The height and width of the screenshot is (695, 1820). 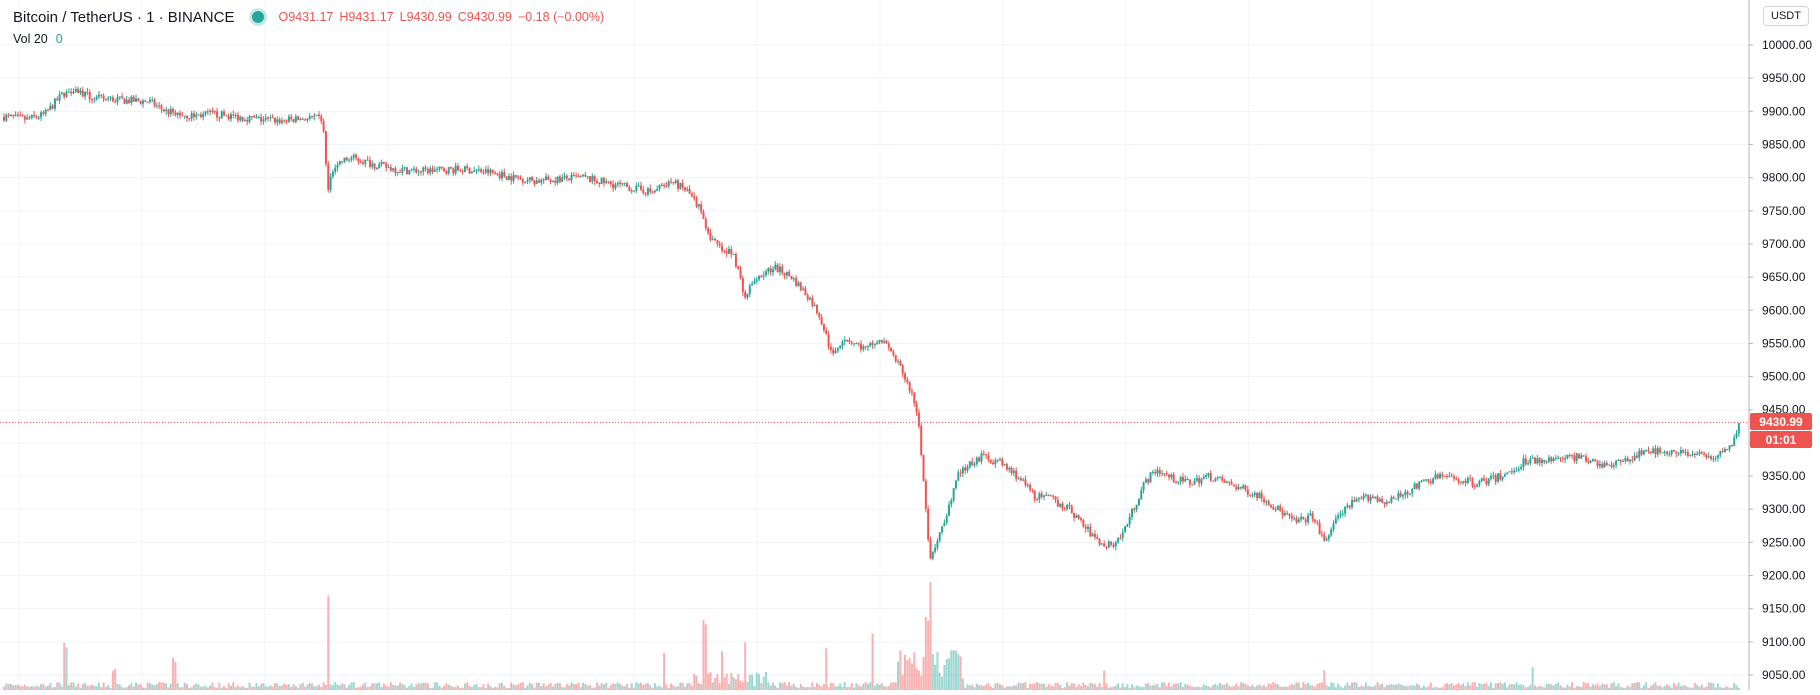 What do you see at coordinates (1786, 16) in the screenshot?
I see `currency-button: USDT` at bounding box center [1786, 16].